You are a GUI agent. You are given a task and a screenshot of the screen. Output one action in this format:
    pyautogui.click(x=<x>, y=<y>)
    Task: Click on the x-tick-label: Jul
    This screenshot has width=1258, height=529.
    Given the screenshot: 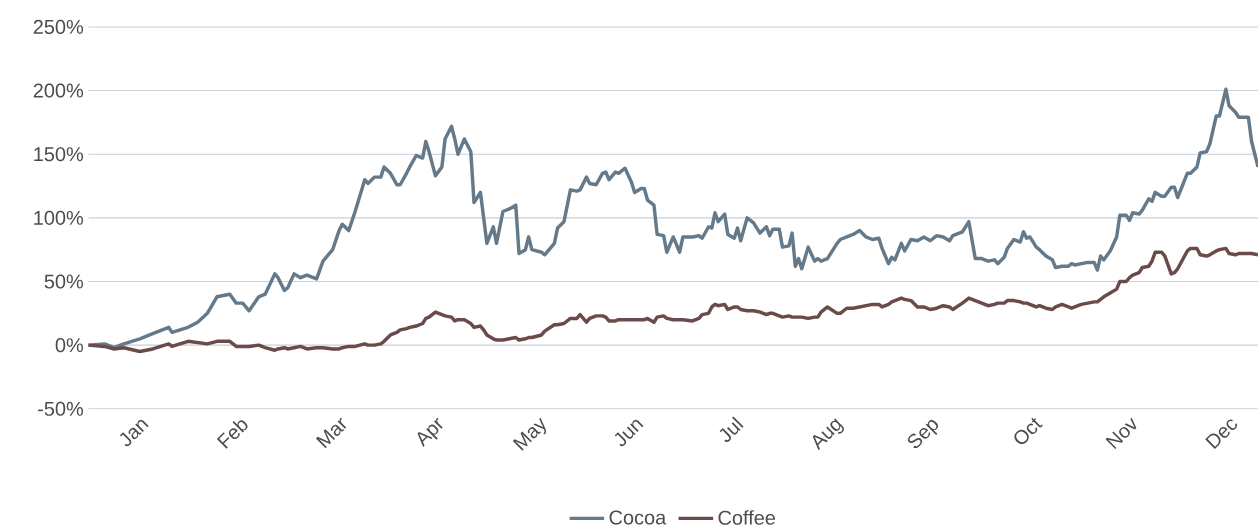 What is the action you would take?
    pyautogui.click(x=731, y=429)
    